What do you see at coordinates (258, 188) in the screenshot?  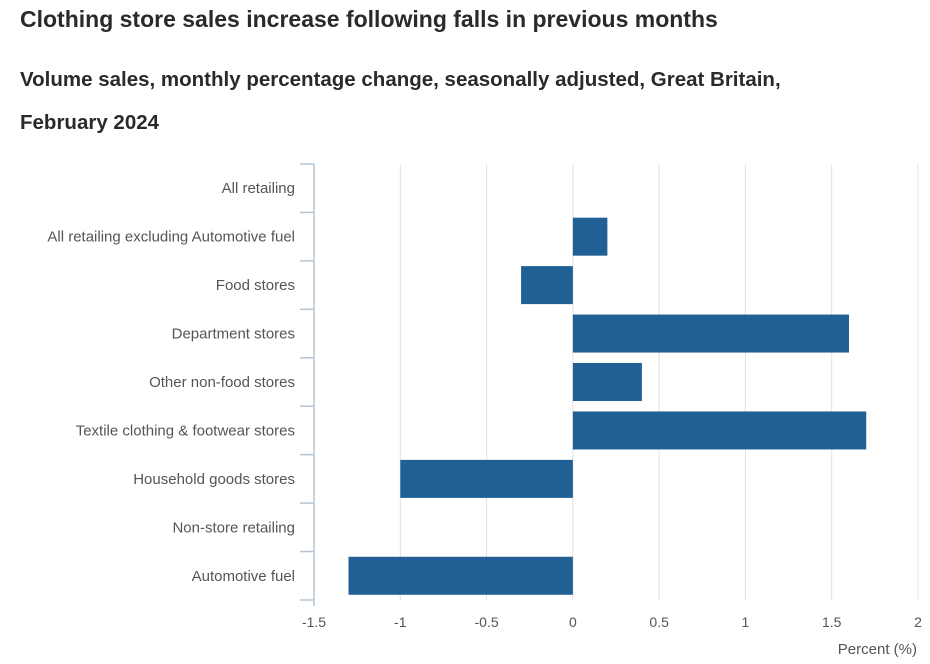 I see `category-label: All retailing` at bounding box center [258, 188].